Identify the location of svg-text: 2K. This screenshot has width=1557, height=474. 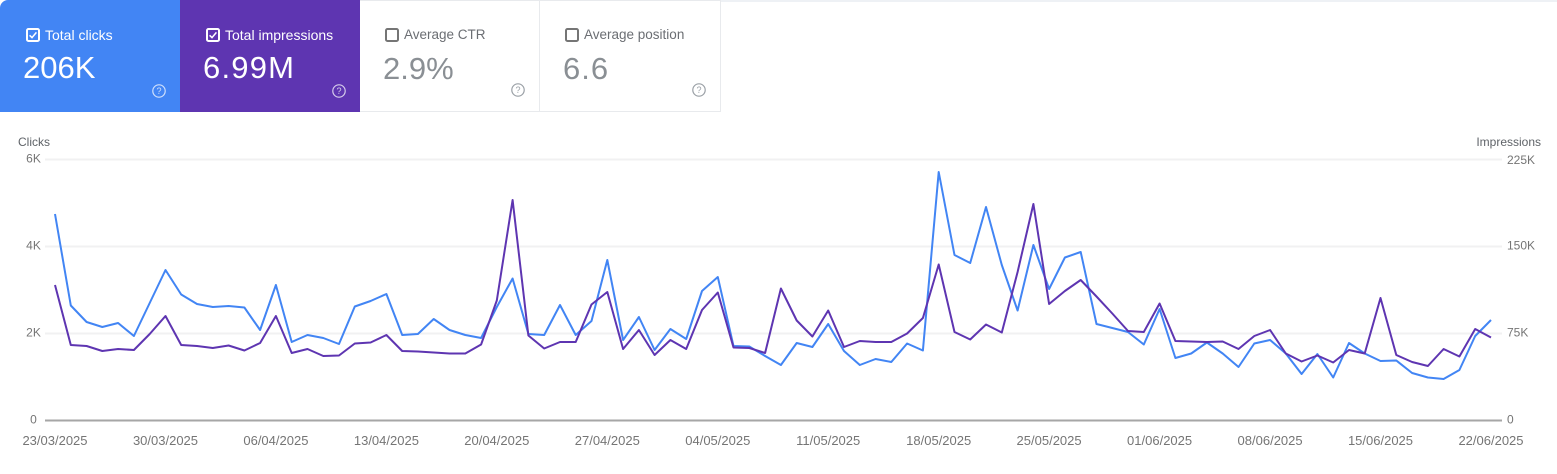
(33, 333).